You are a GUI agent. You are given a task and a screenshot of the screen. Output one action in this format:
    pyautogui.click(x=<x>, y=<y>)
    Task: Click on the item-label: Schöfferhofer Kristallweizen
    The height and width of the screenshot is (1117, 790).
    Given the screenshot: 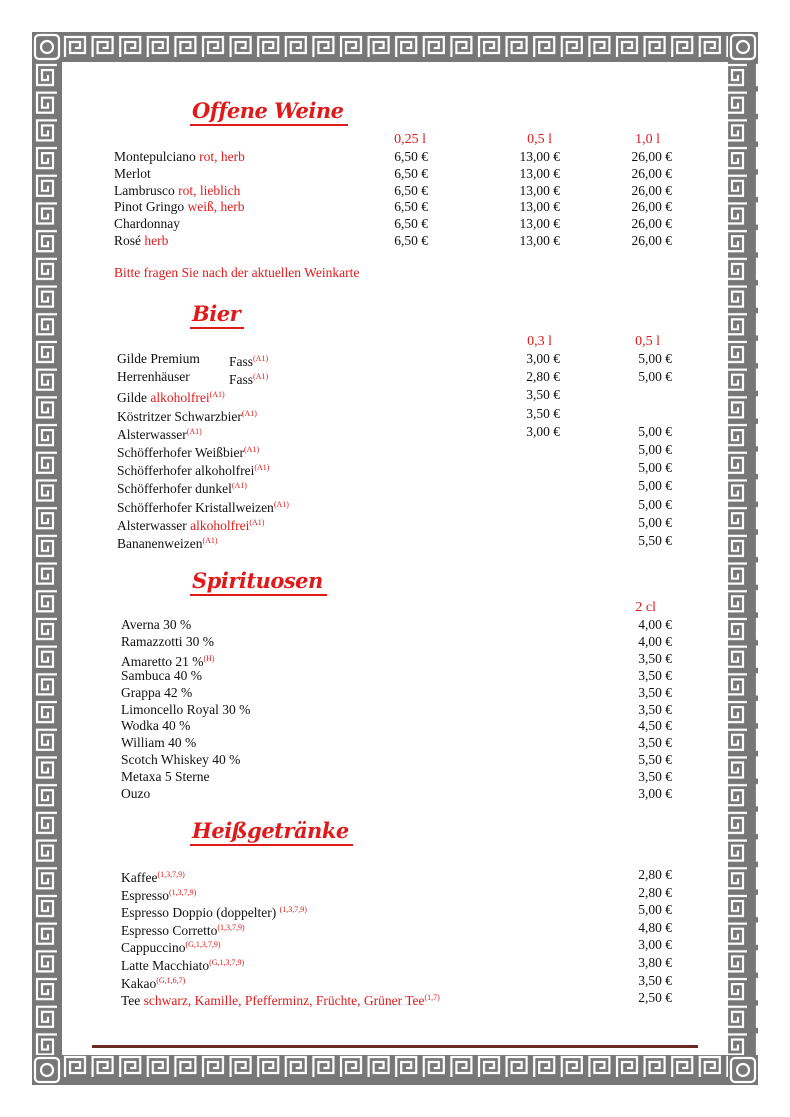 What is the action you would take?
    pyautogui.click(x=195, y=507)
    